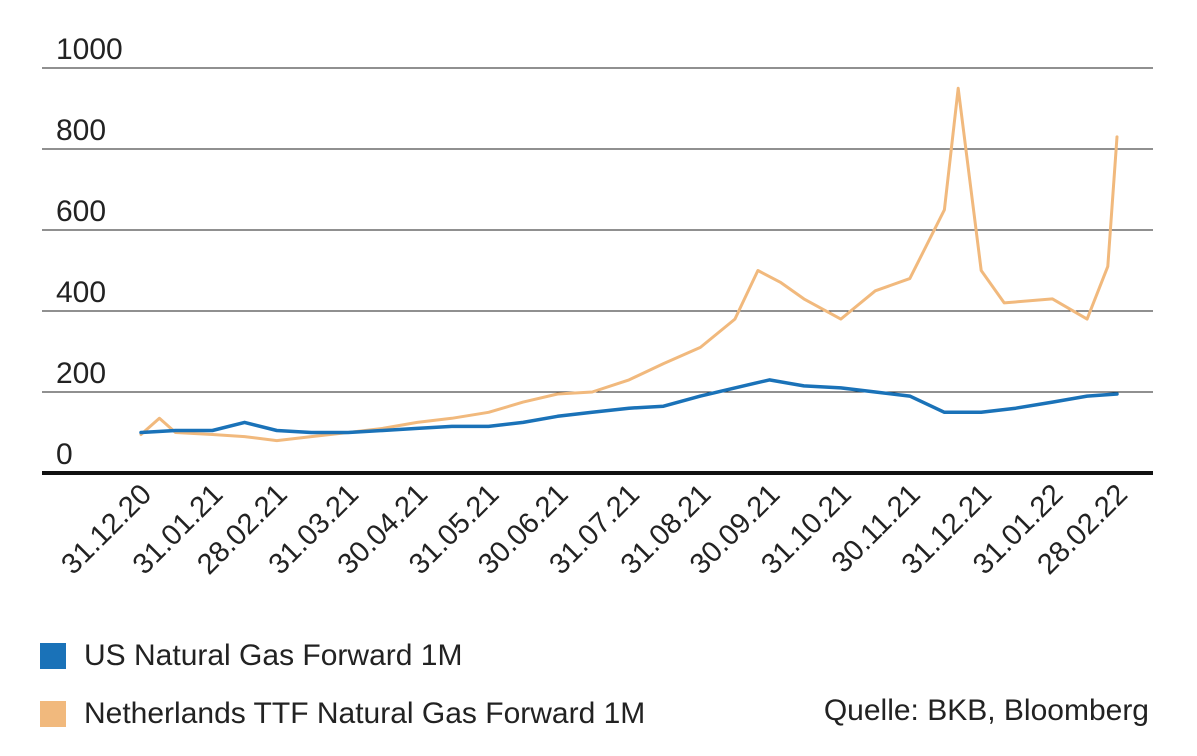 This screenshot has height=756, width=1197. Describe the element at coordinates (81, 292) in the screenshot. I see `y-tick-label-400: 400` at that location.